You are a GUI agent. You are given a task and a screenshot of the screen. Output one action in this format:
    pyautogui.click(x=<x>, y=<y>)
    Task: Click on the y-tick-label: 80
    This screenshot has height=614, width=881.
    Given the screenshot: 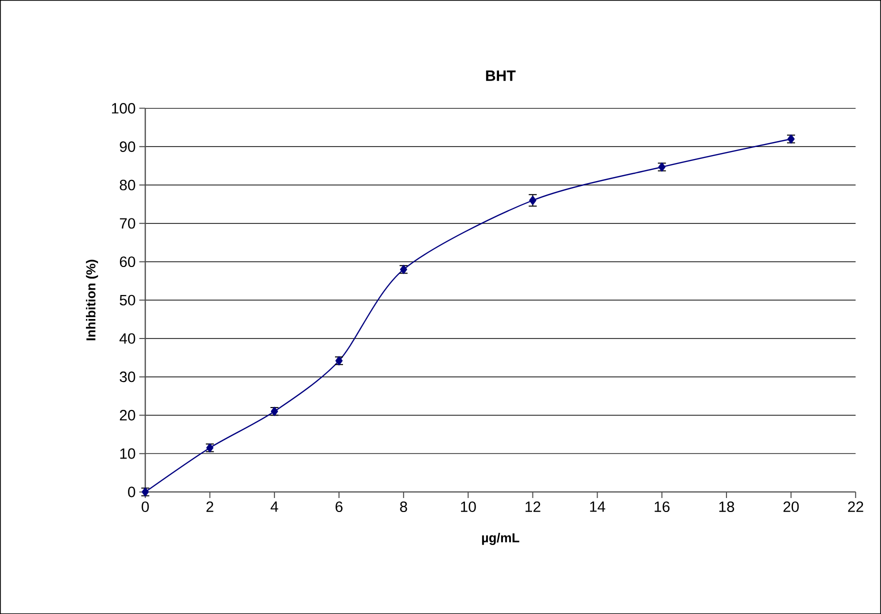 What is the action you would take?
    pyautogui.click(x=128, y=185)
    